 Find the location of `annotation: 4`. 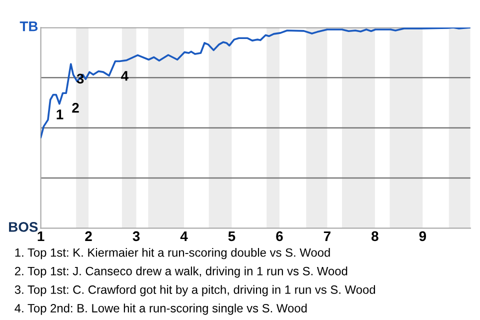

annotation: 4 is located at coordinates (124, 76).